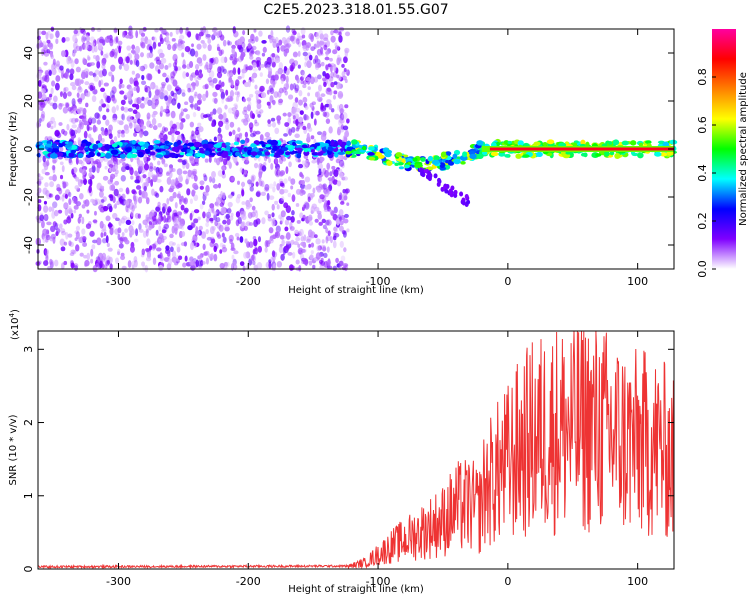 This screenshot has height=600, width=750. Describe the element at coordinates (507, 581) in the screenshot. I see `x-tick-label: 0` at that location.